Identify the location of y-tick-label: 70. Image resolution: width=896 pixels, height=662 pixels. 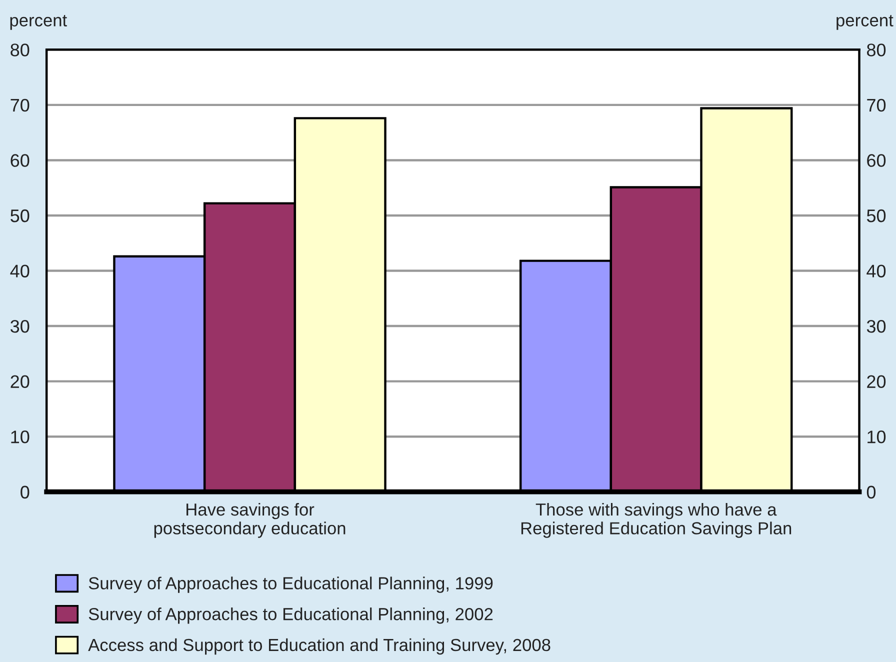
(20, 105).